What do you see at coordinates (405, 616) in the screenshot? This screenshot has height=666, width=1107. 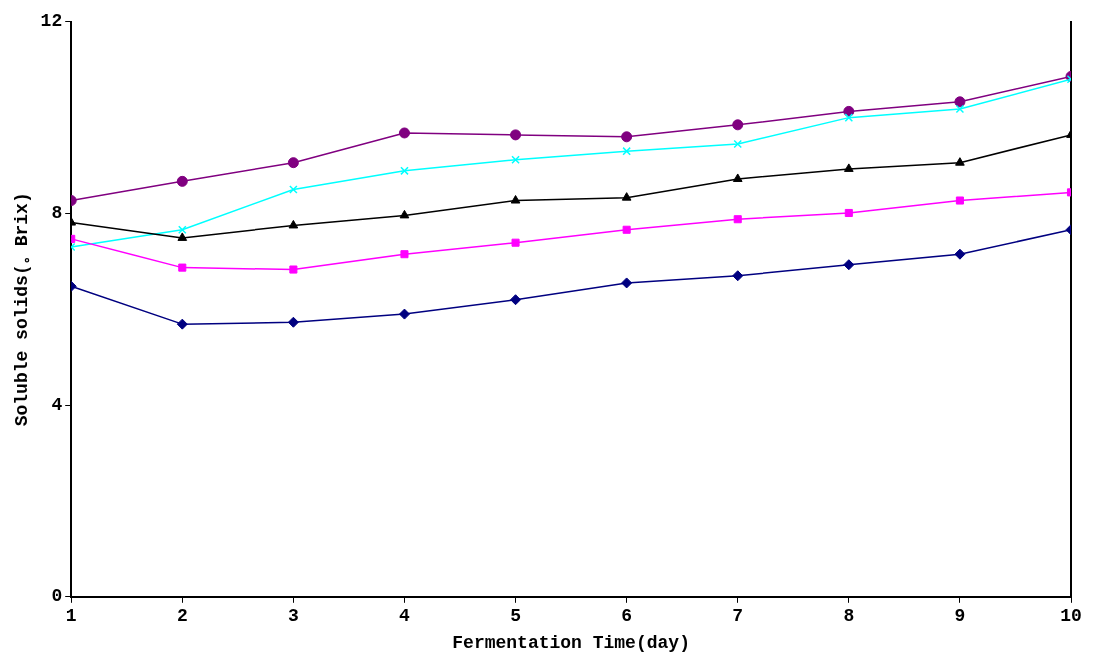 I see `x-tick-label: 4` at bounding box center [405, 616].